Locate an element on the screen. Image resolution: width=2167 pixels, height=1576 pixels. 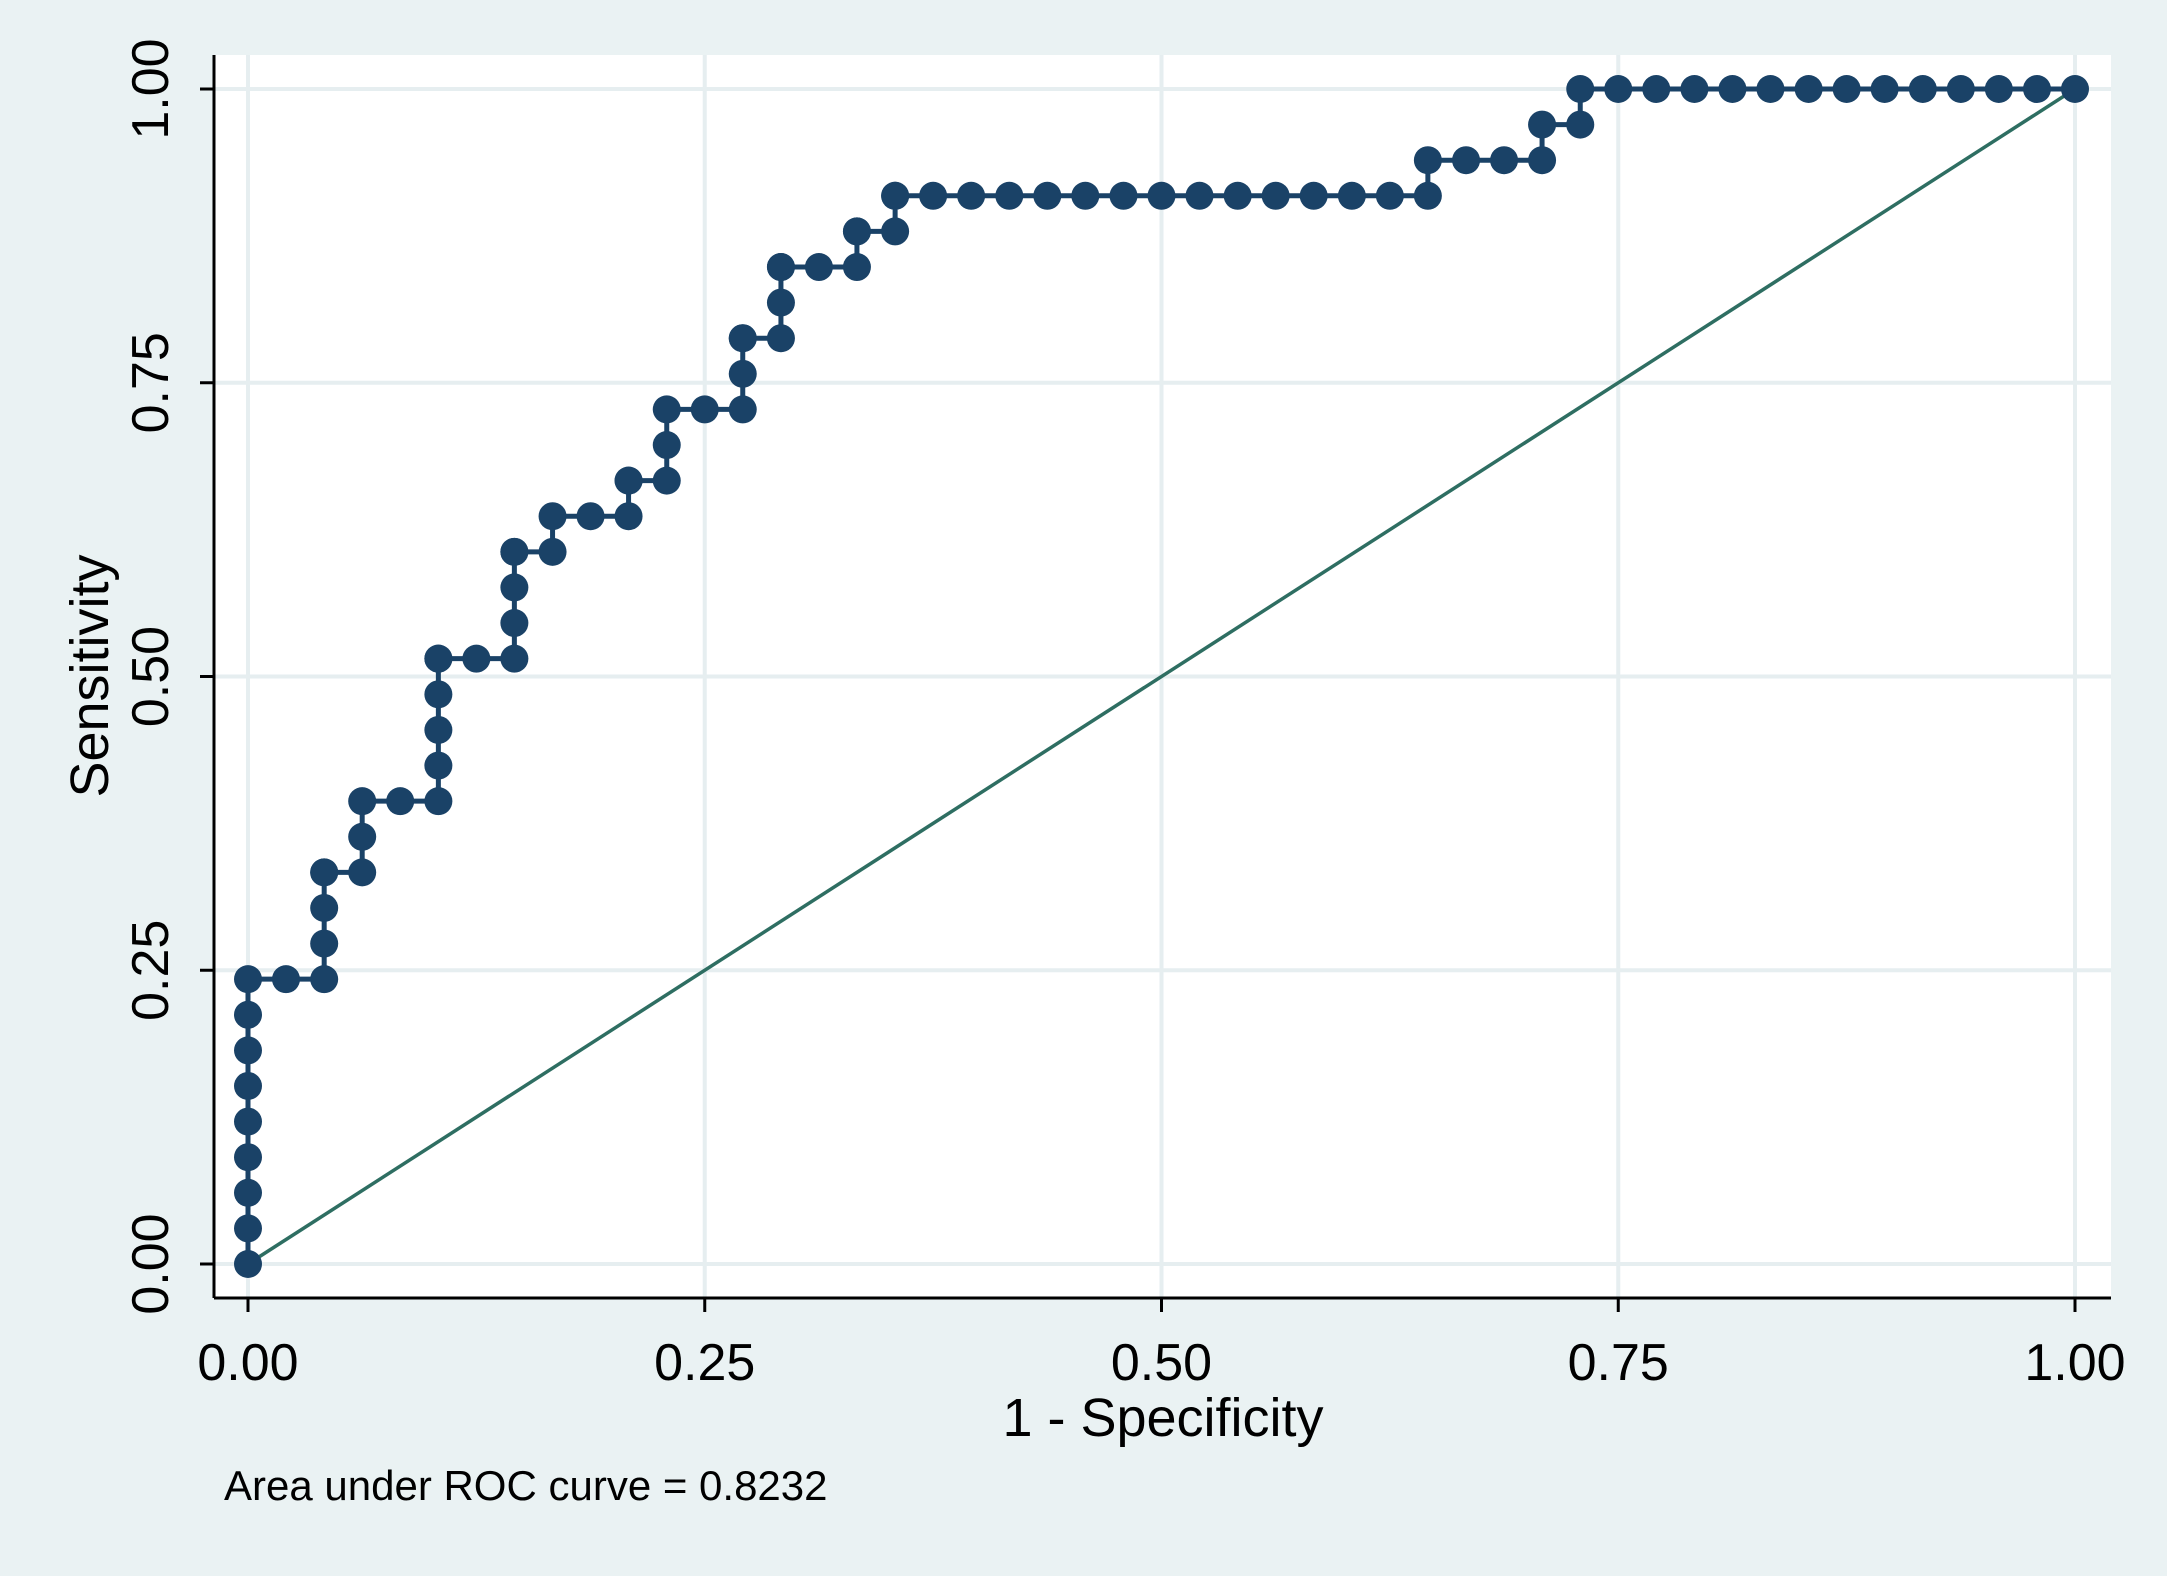
x-axis-title: 1 - Specificity is located at coordinates (1162, 1418).